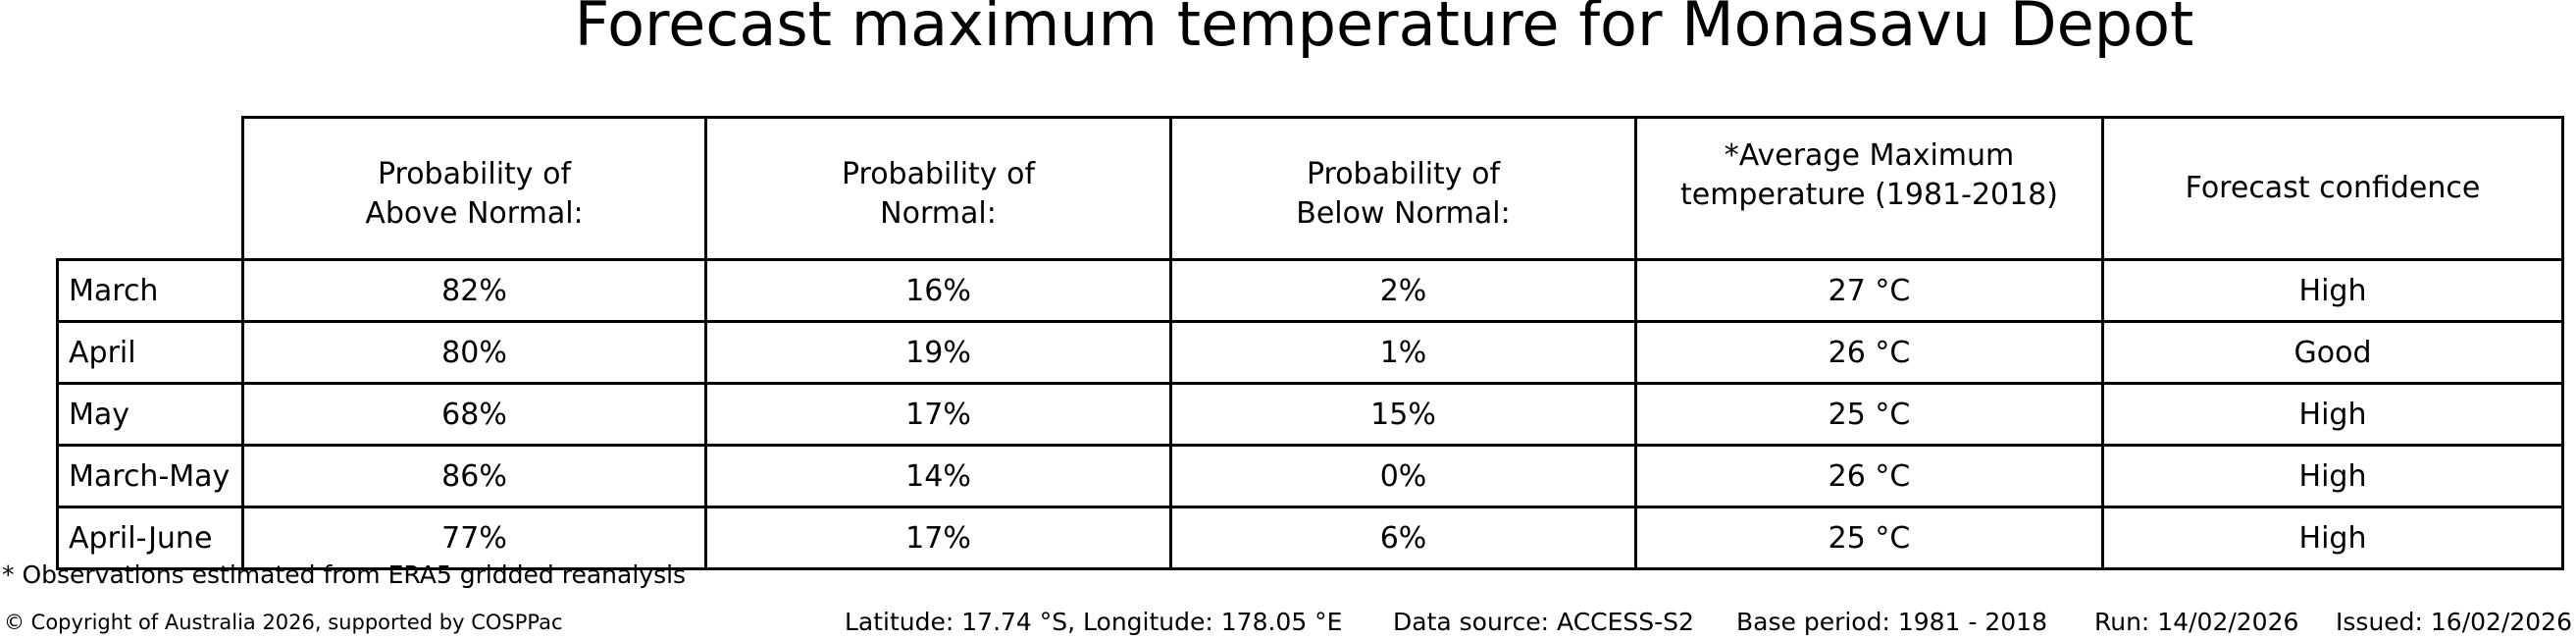  What do you see at coordinates (1094, 622) in the screenshot?
I see `location-coordinates: Latitude: 17.74 °S, Longitude: 178.05 °E` at bounding box center [1094, 622].